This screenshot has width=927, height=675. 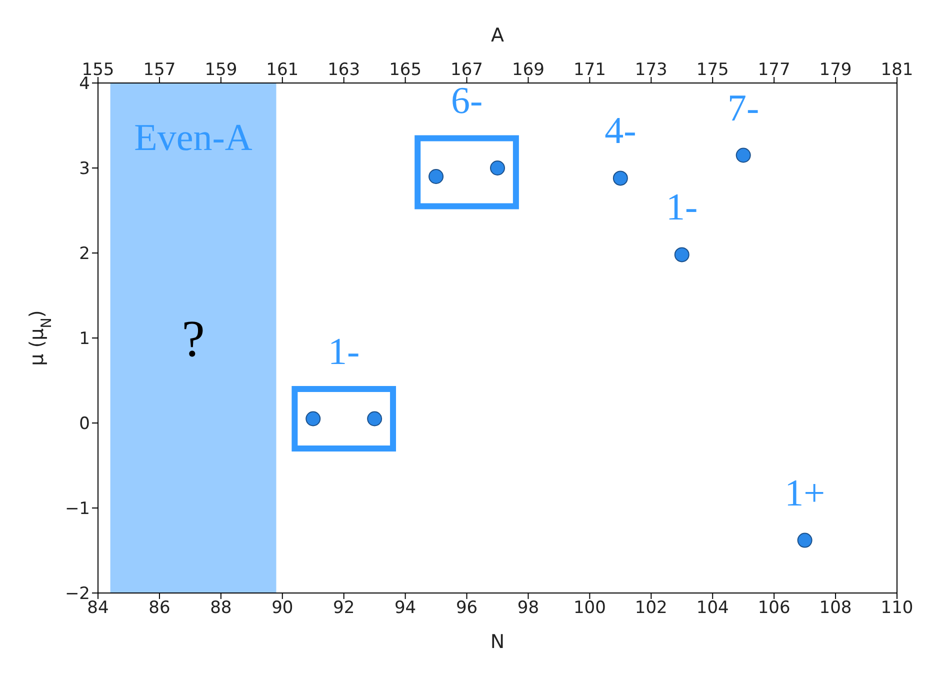 I want to click on x2-axis-title: A, so click(x=497, y=35).